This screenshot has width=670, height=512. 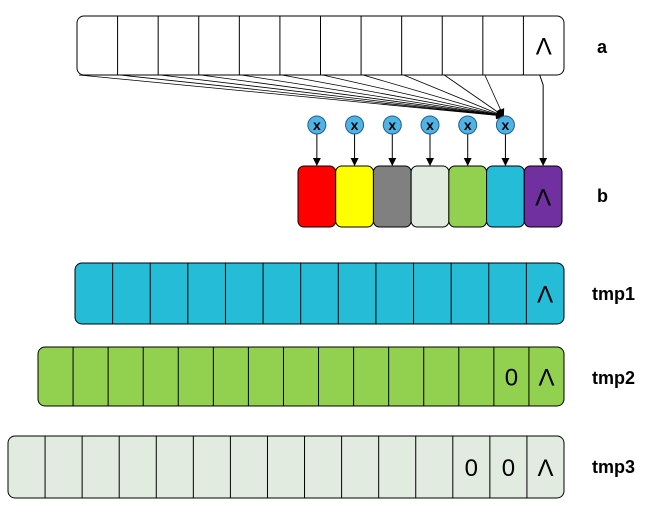 I want to click on edges, so click(x=313, y=120).